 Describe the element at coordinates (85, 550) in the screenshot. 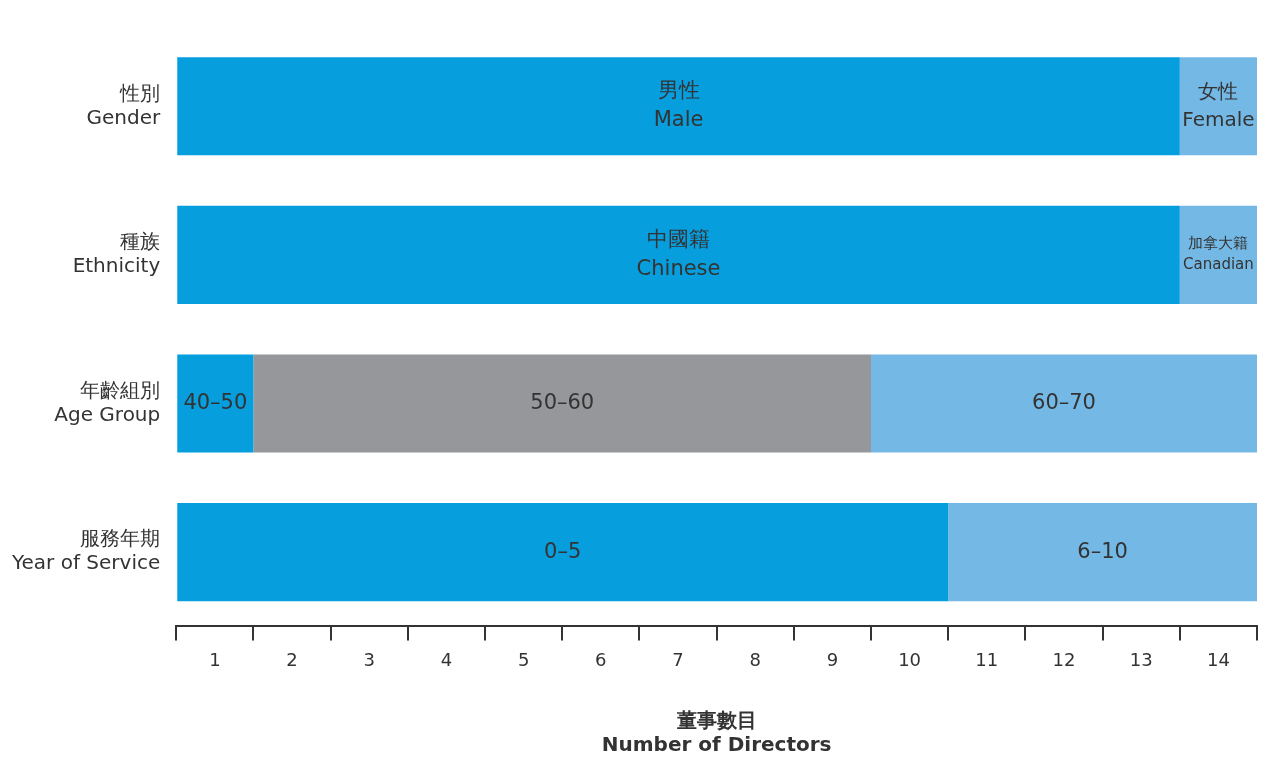

I see `y-tick-label: 服務年期 Year of Service` at that location.